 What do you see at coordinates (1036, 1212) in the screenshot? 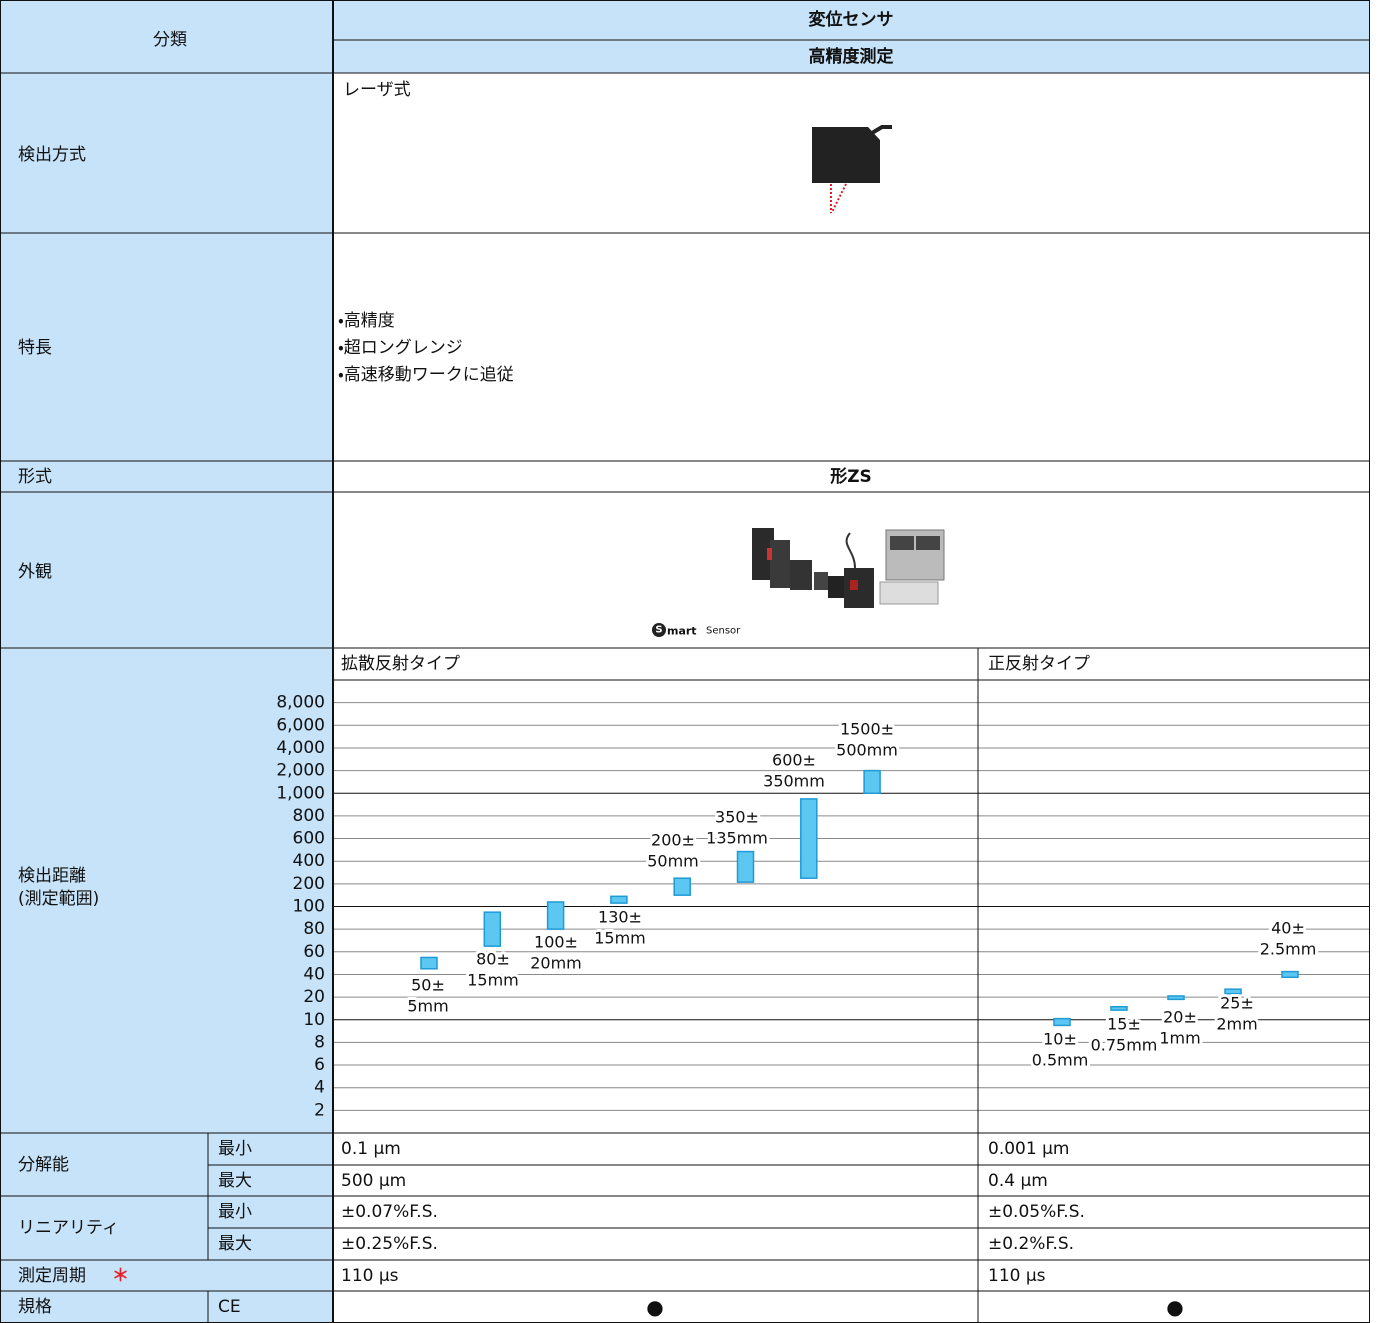
I see `cell-text: ±0.05%F.S.` at bounding box center [1036, 1212].